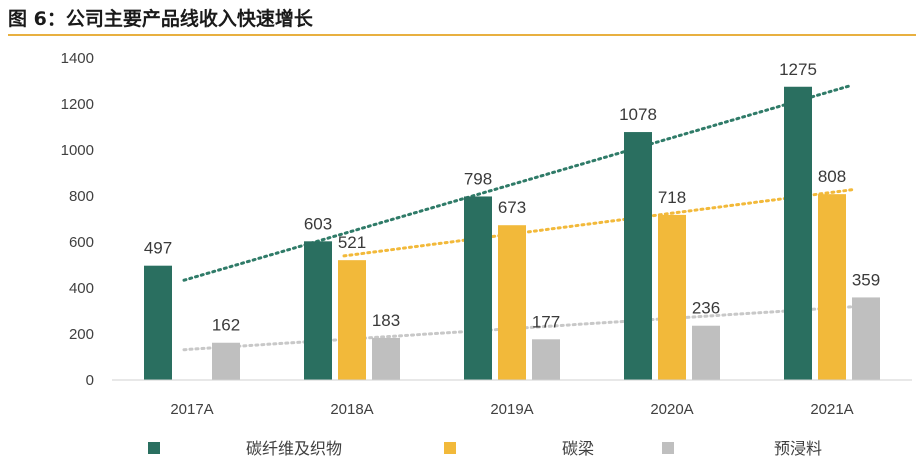  What do you see at coordinates (478, 178) in the screenshot?
I see `data-label: 798` at bounding box center [478, 178].